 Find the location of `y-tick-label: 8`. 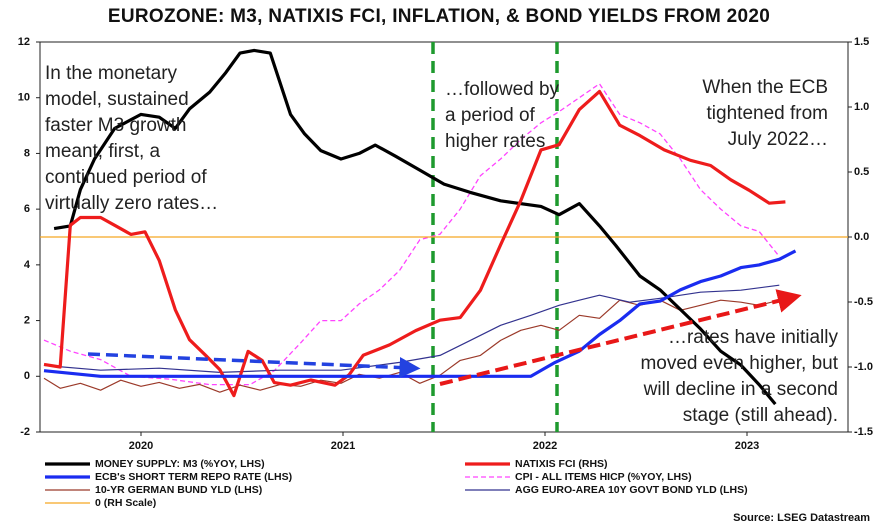

y-tick-label: 8 is located at coordinates (27, 153).